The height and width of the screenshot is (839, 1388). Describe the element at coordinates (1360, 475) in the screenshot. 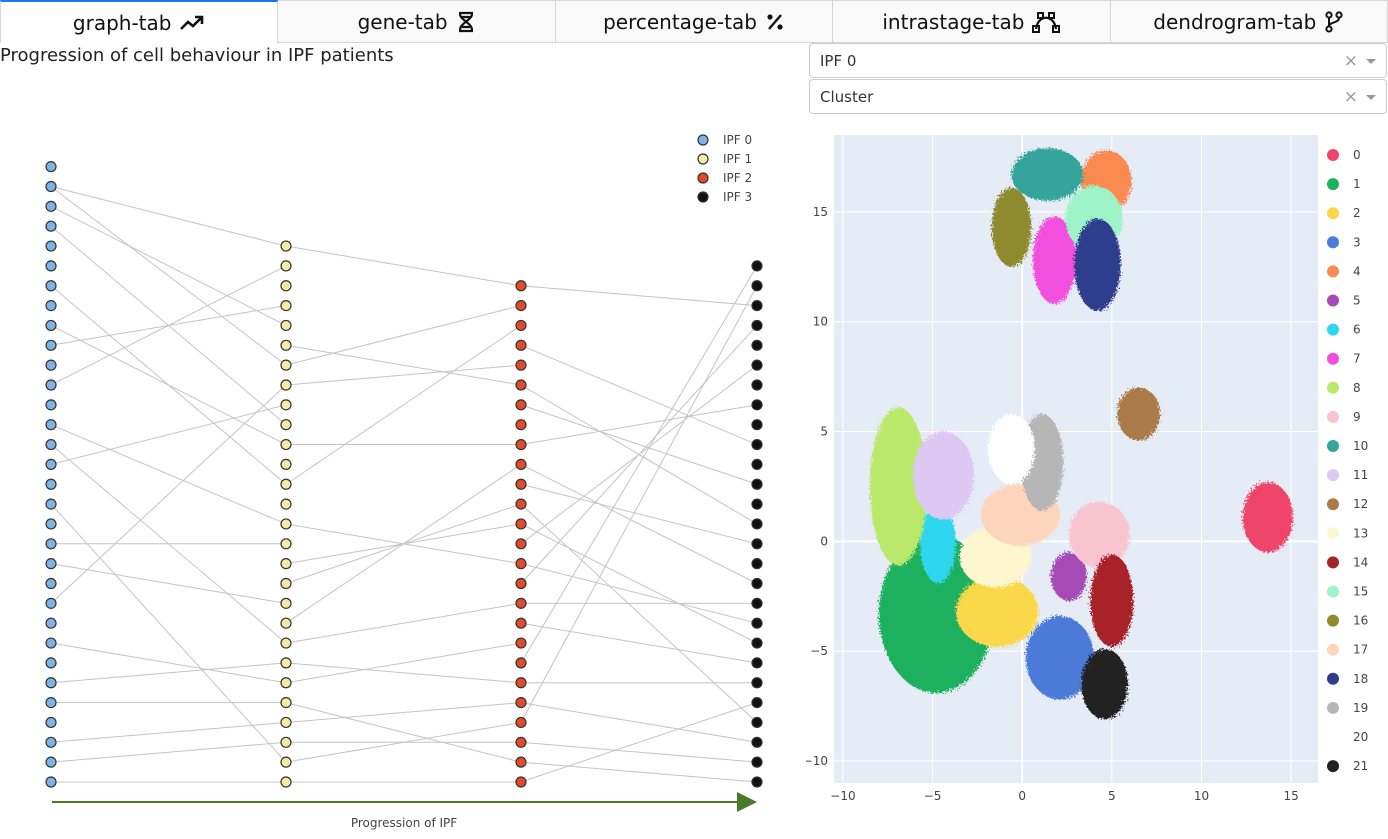

I see `legend-label: 11` at that location.